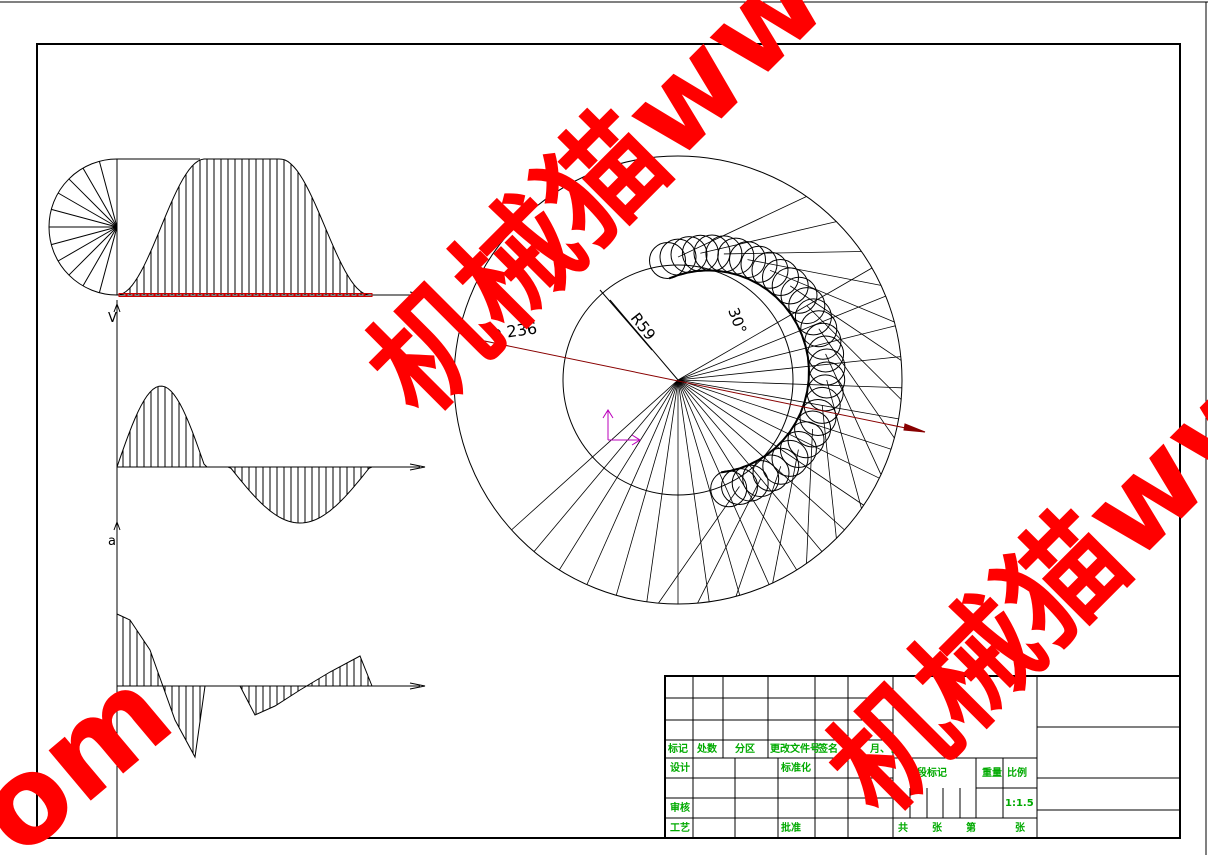 This screenshot has height=855, width=1208. Describe the element at coordinates (99, 748) in the screenshot. I see `watermark: om` at that location.